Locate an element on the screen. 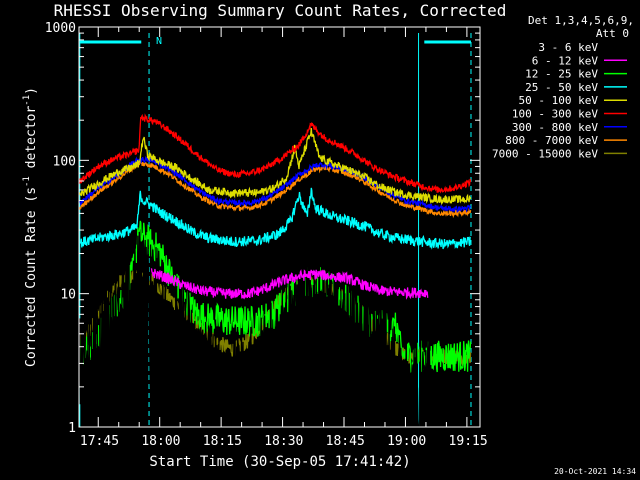 The width and height of the screenshot is (640, 480). x-tick-labels: 17:45 18:00 18:15 18:30 18:45 19:00 19:15 is located at coordinates (284, 441).